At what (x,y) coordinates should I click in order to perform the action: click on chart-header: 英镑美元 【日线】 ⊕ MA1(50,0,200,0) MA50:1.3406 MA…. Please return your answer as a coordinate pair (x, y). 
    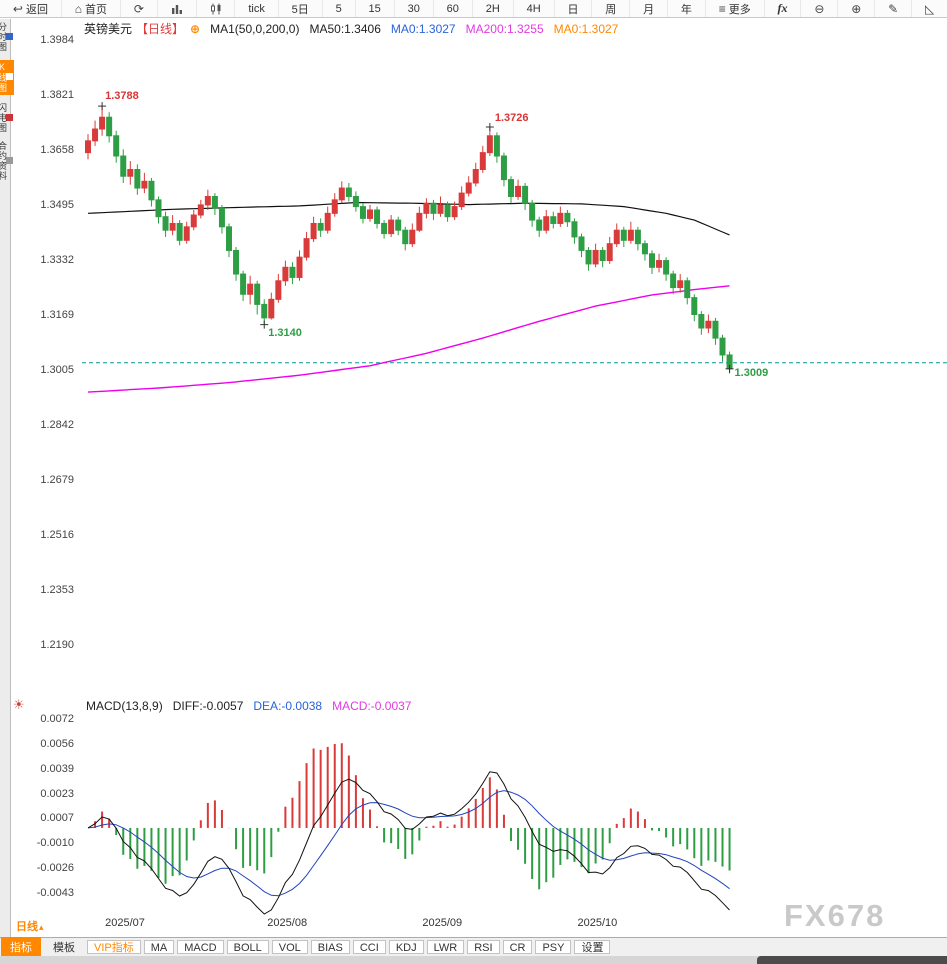
    Looking at the image, I should click on (351, 28).